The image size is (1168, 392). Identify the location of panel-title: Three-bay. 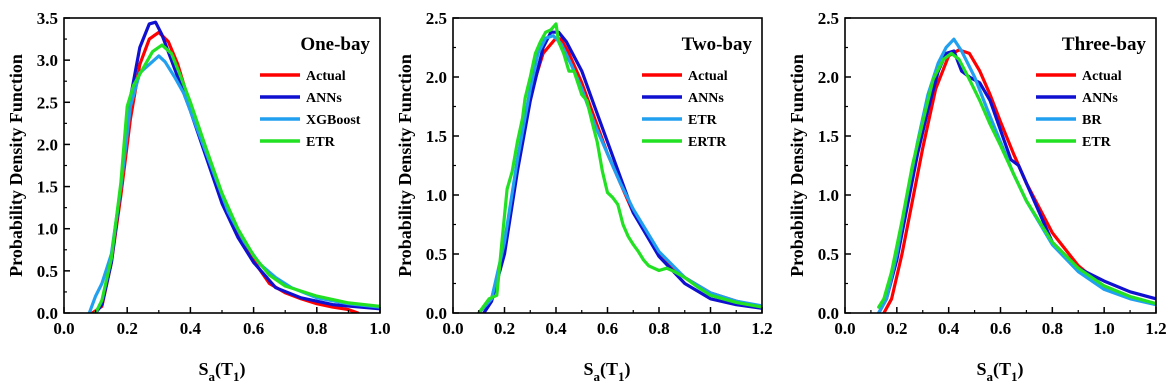
(1104, 44).